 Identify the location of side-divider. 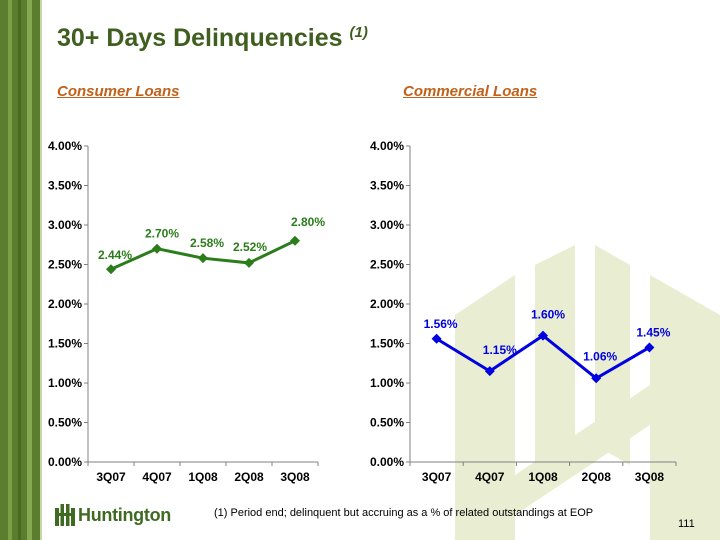
(41, 270).